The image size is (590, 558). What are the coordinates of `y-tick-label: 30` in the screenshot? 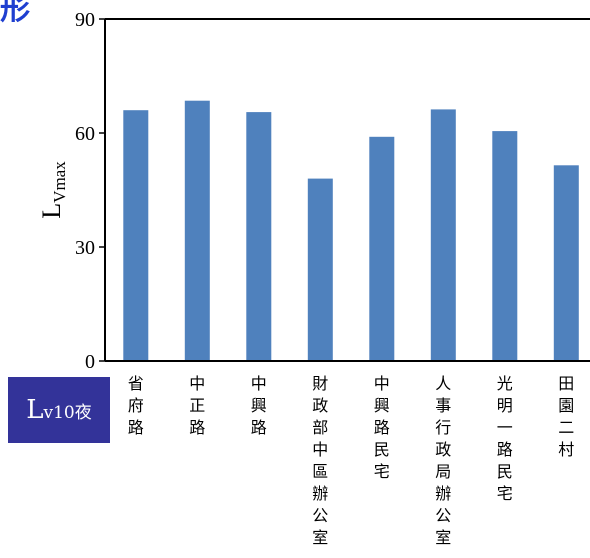 It's located at (85, 248).